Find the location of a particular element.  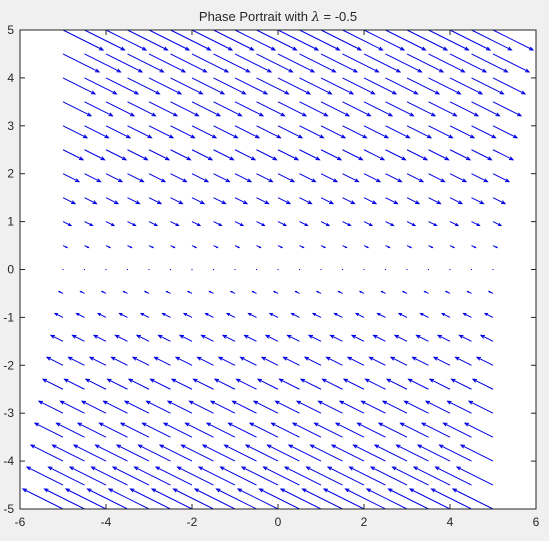

y-tick-label: 5 is located at coordinates (10, 30).